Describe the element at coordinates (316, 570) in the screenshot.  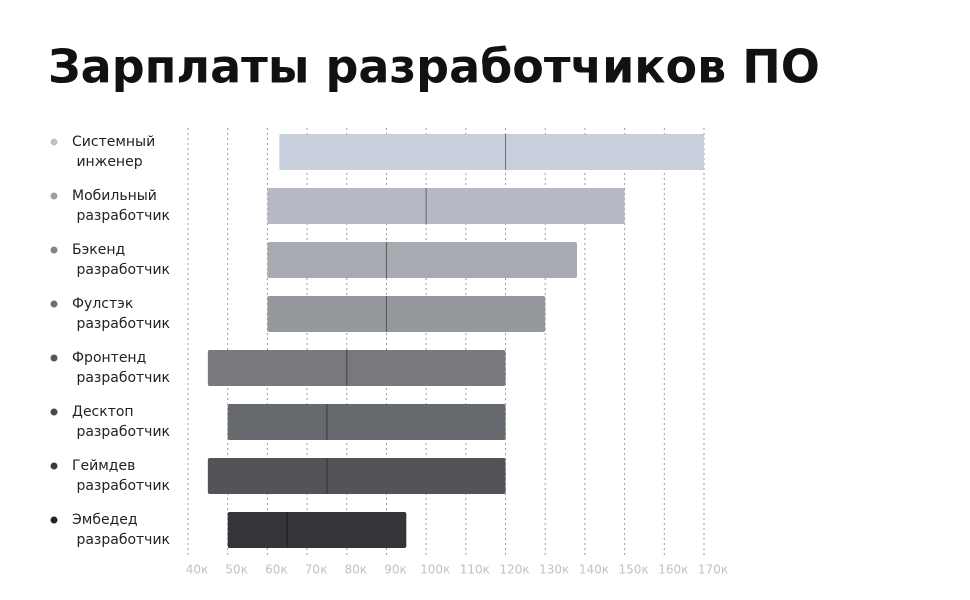
I see `x-tick-label: 70к` at that location.